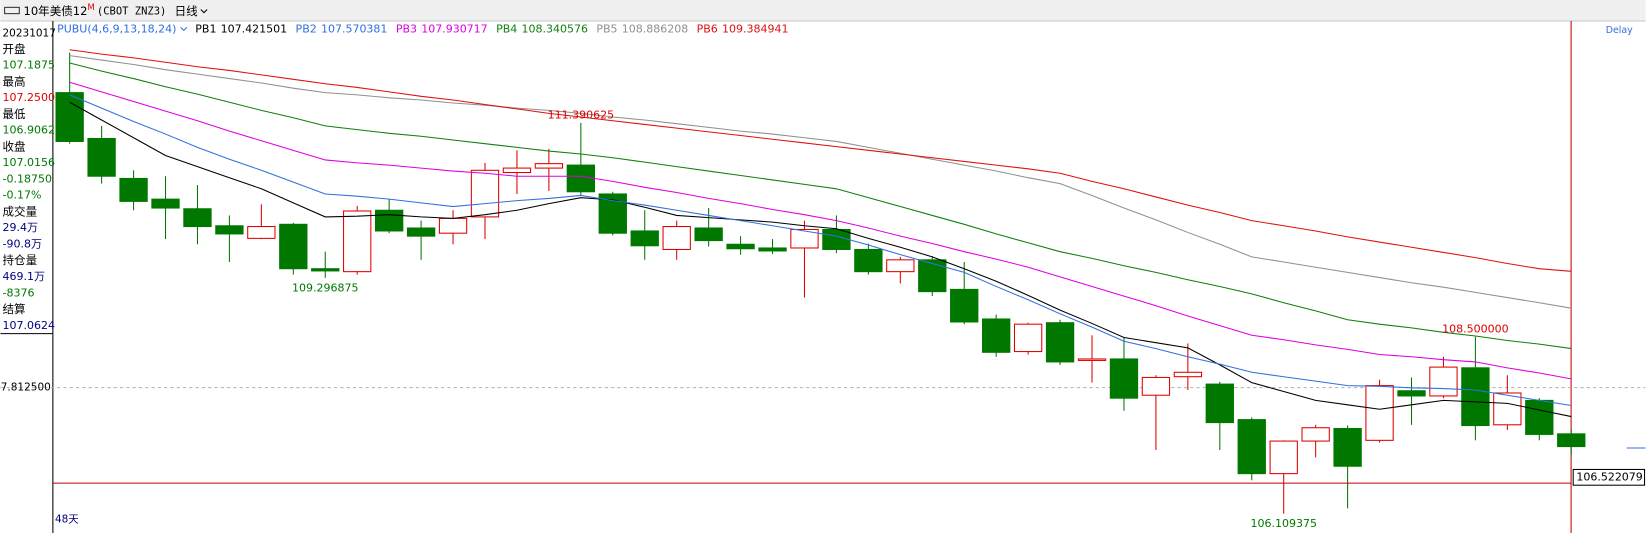 This screenshot has height=533, width=1646. I want to click on info-label: 持仓量, so click(20, 260).